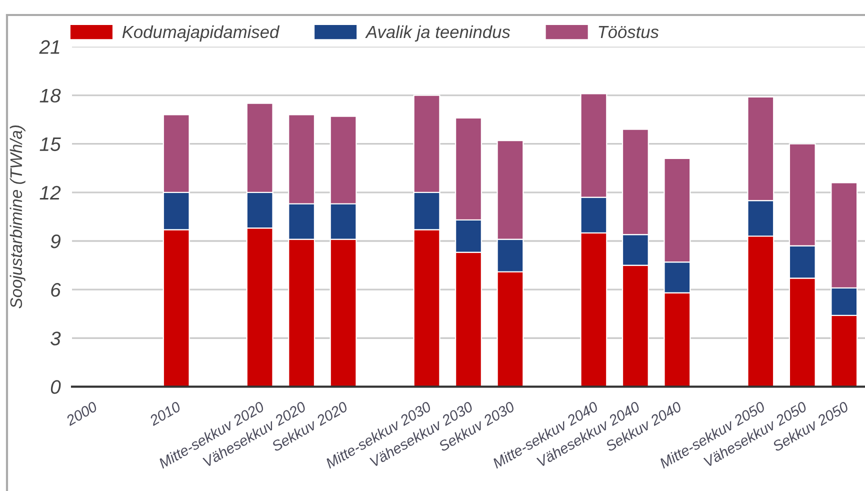  What do you see at coordinates (55, 241) in the screenshot?
I see `y-tick-label: 9` at bounding box center [55, 241].